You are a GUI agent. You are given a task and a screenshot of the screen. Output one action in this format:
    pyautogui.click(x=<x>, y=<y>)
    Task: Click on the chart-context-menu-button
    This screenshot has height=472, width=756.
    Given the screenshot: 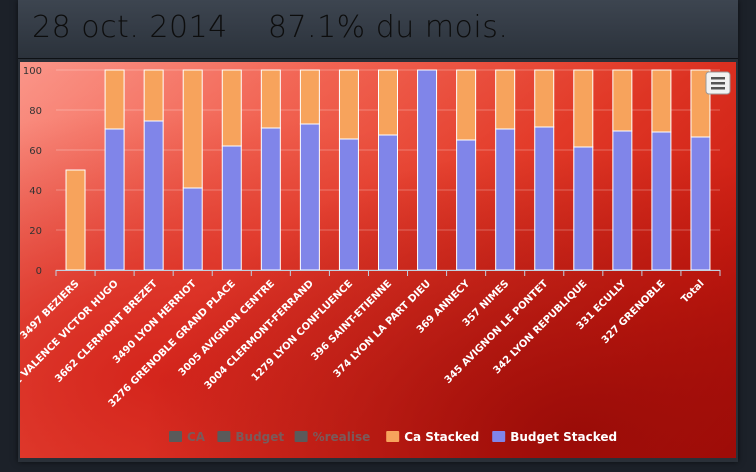 What is the action you would take?
    pyautogui.click(x=718, y=83)
    